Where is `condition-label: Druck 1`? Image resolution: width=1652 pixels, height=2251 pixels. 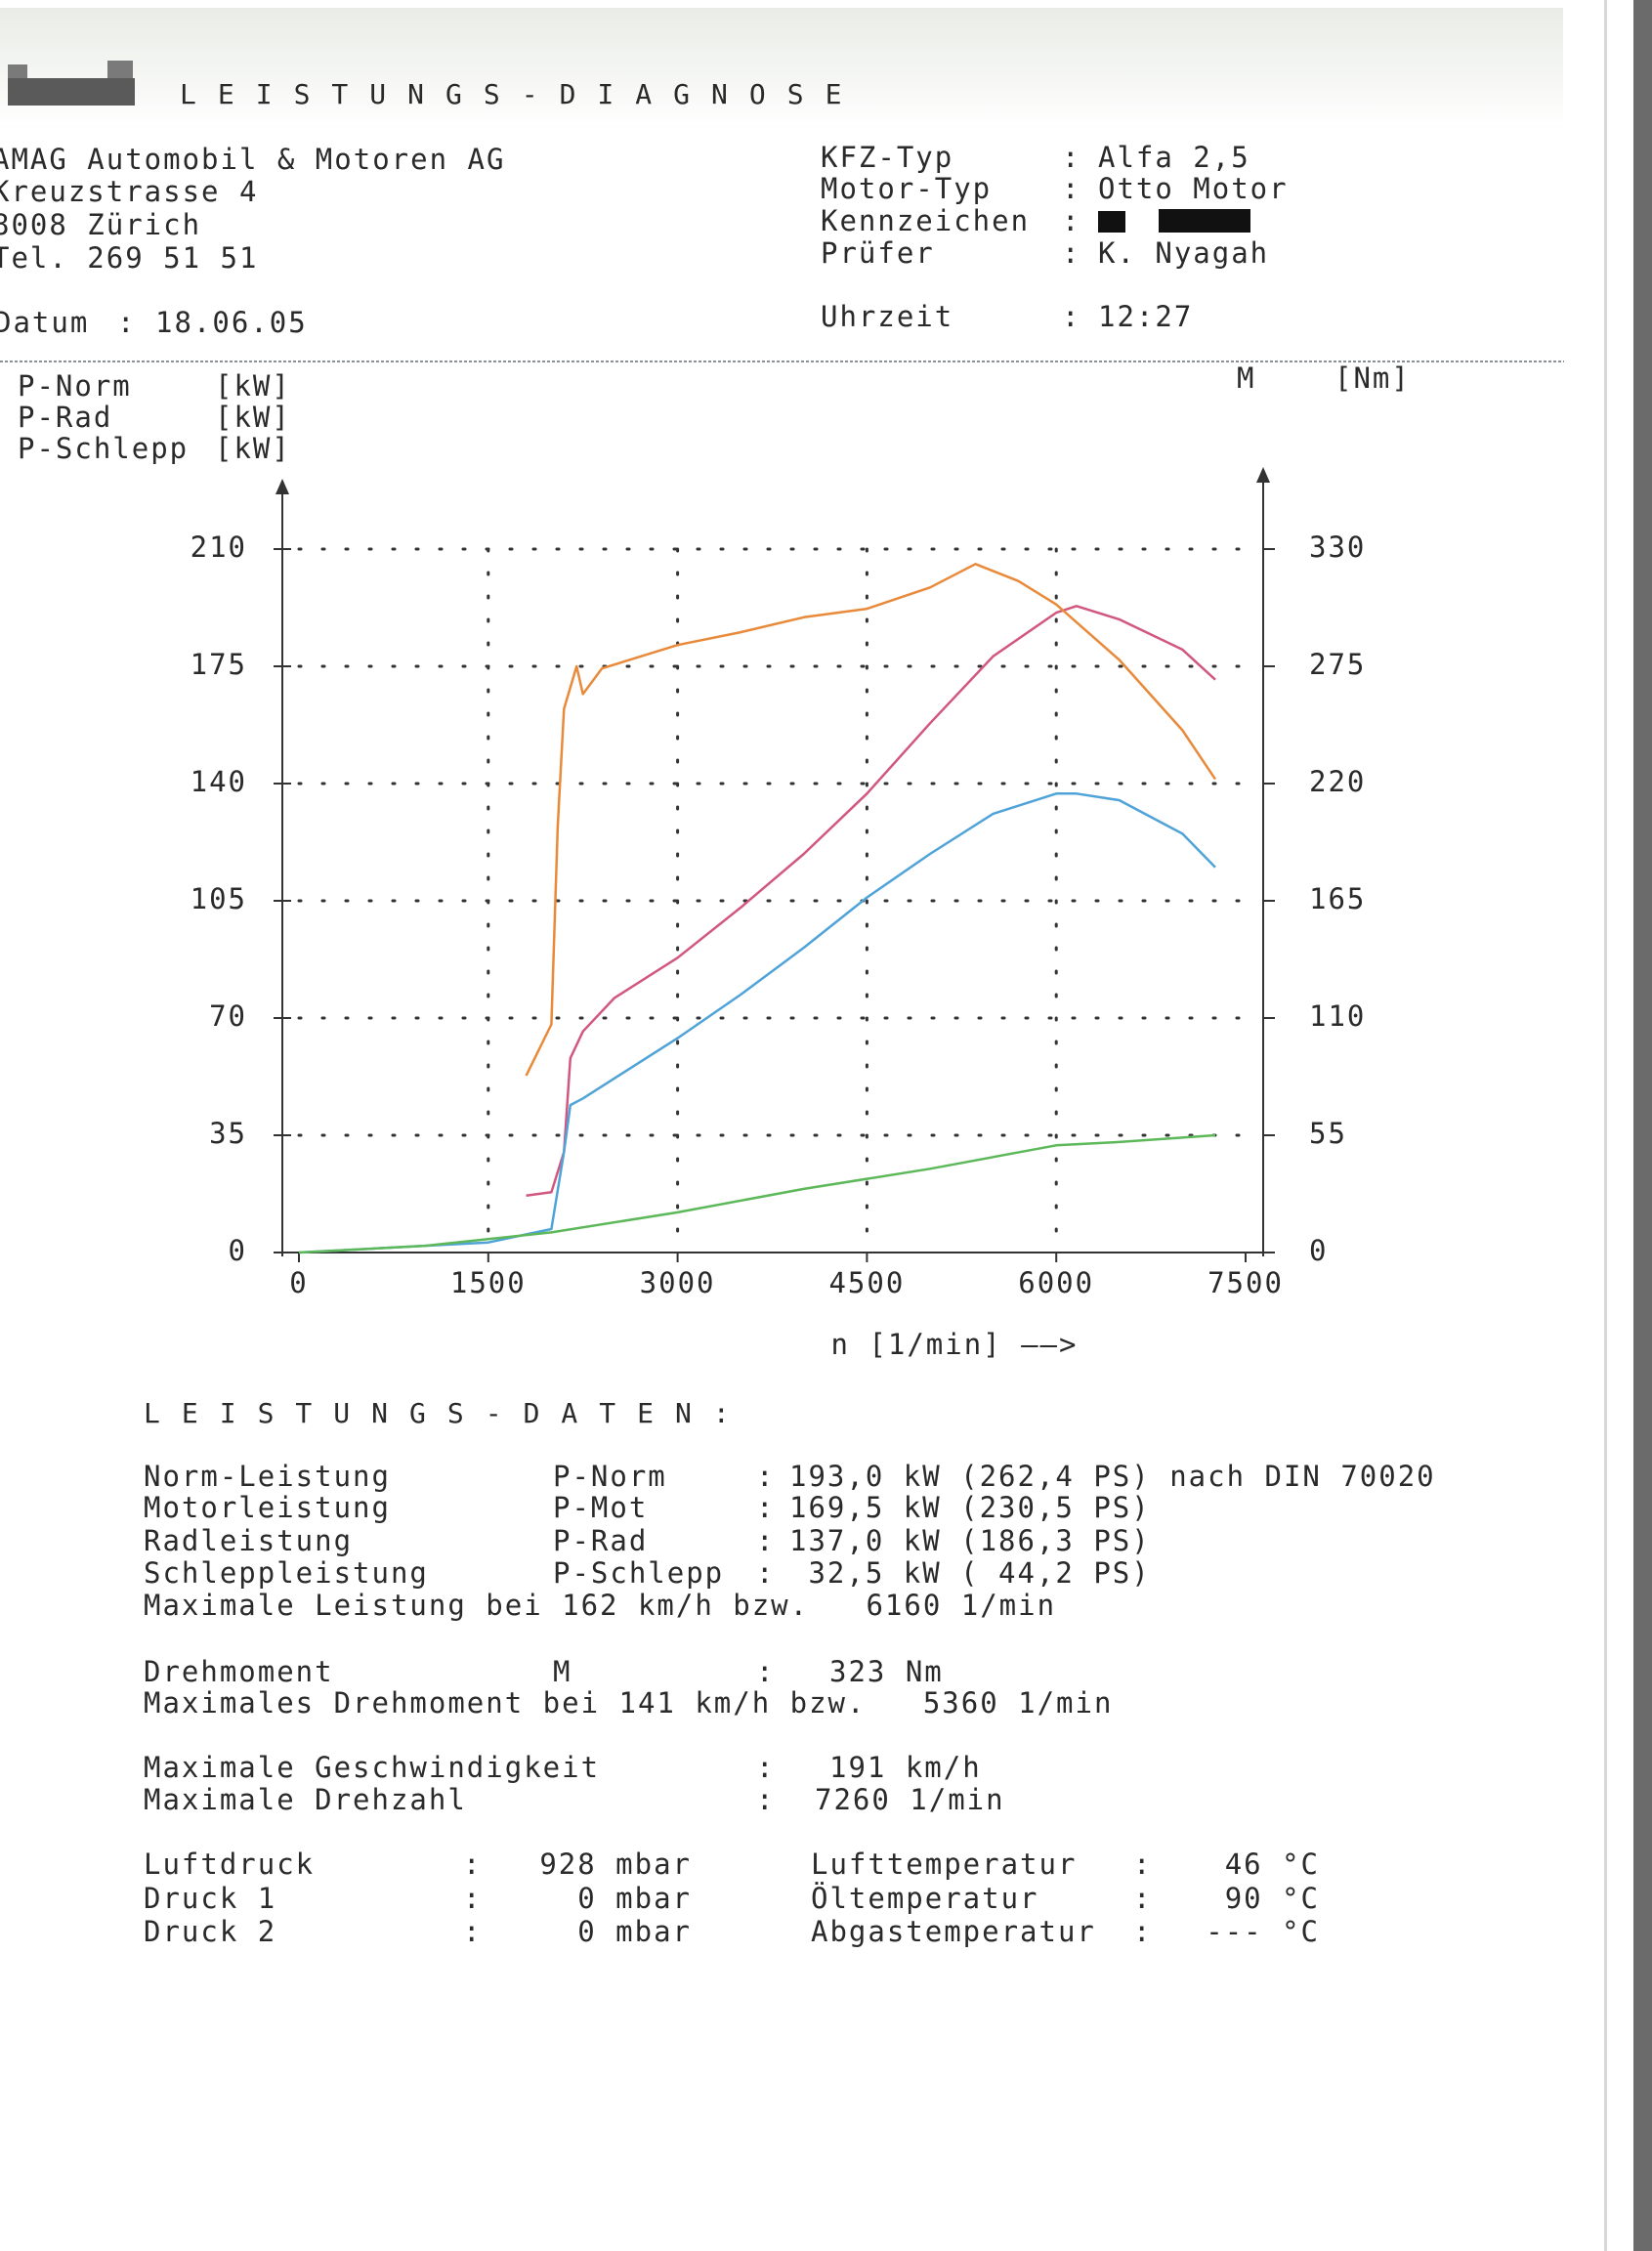 condition-label: Druck 1 is located at coordinates (210, 1898).